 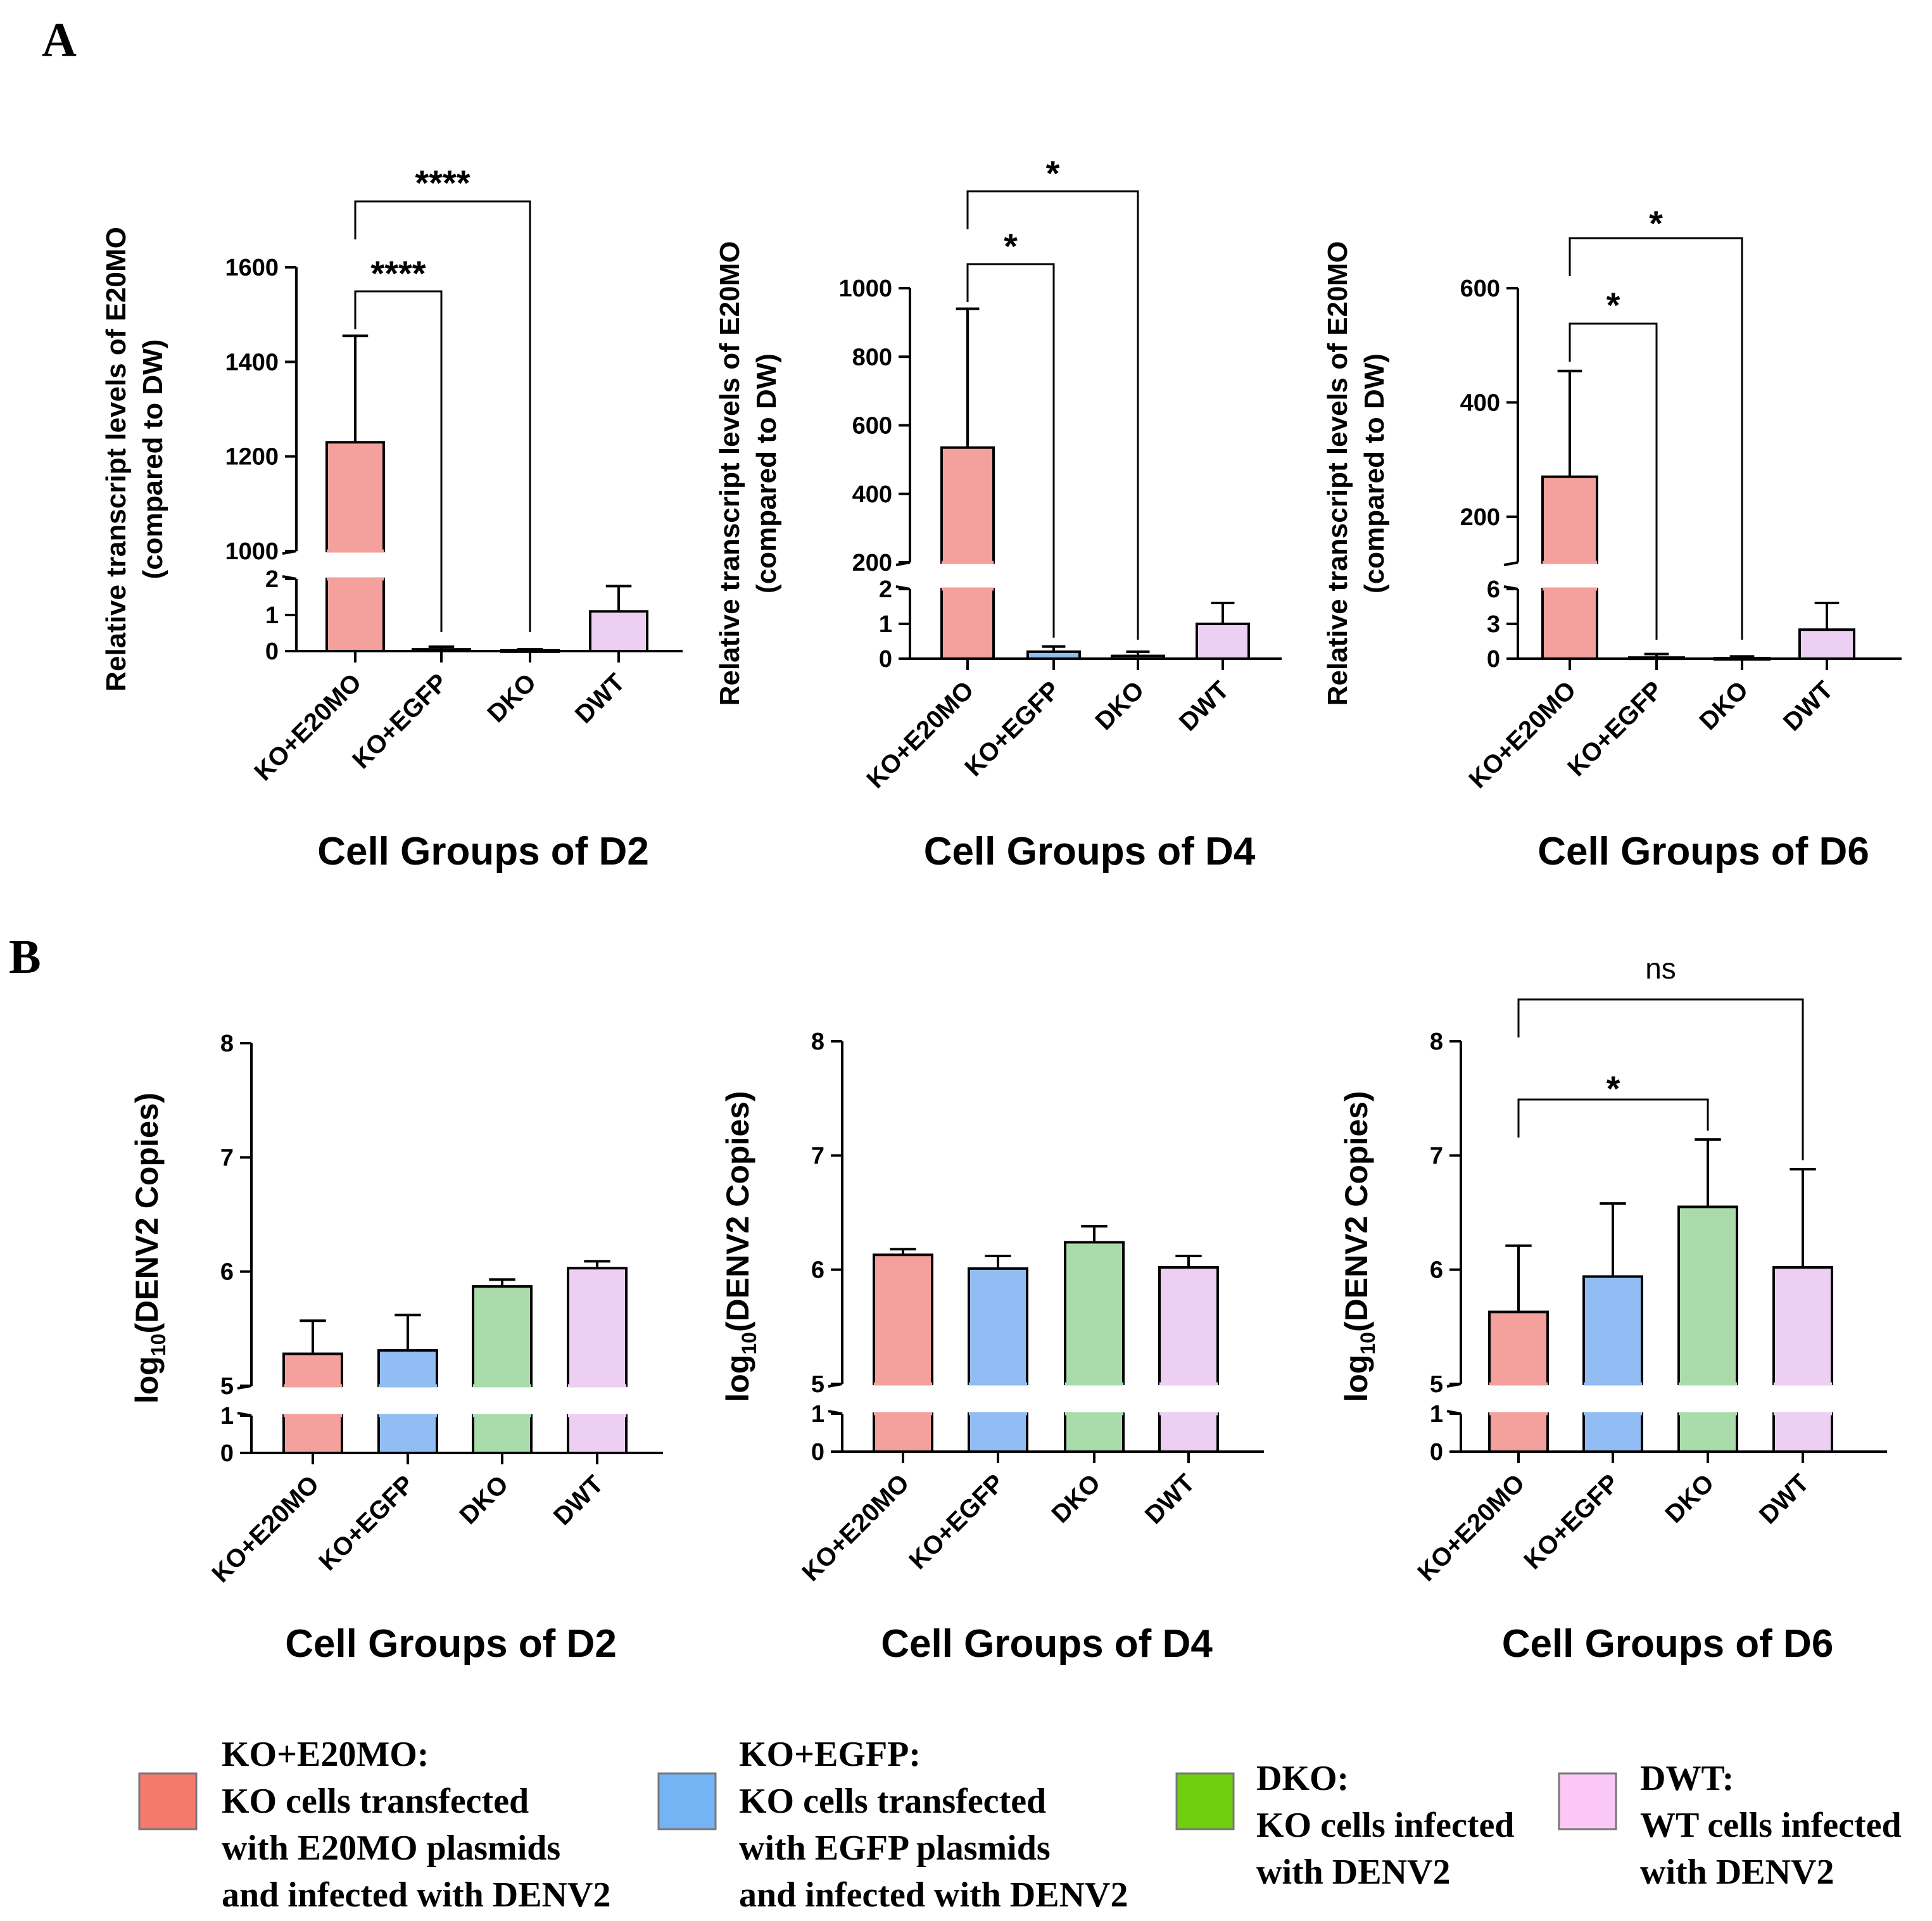 I want to click on legend-swatch-ko+egfp, so click(x=687, y=1801).